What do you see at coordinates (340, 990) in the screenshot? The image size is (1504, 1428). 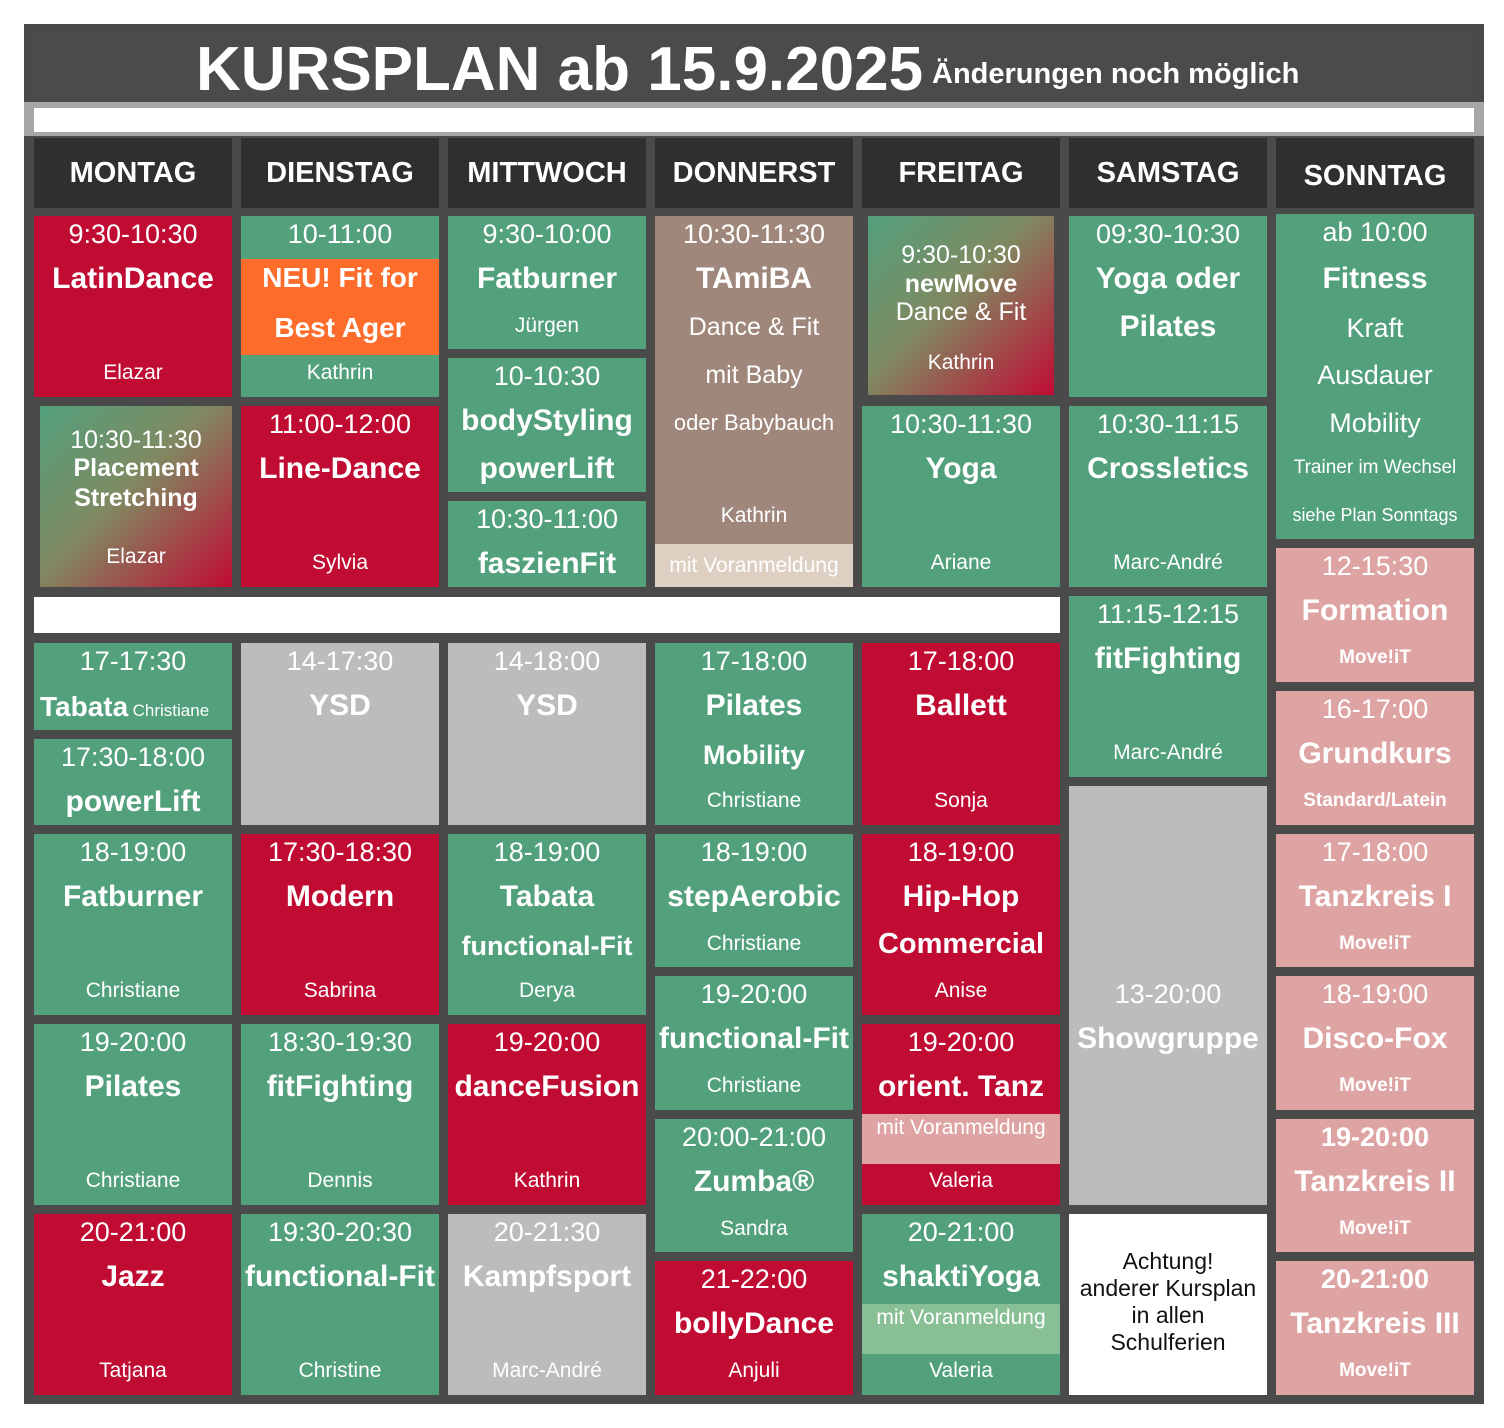 I see `course-trainer: Sabrina` at bounding box center [340, 990].